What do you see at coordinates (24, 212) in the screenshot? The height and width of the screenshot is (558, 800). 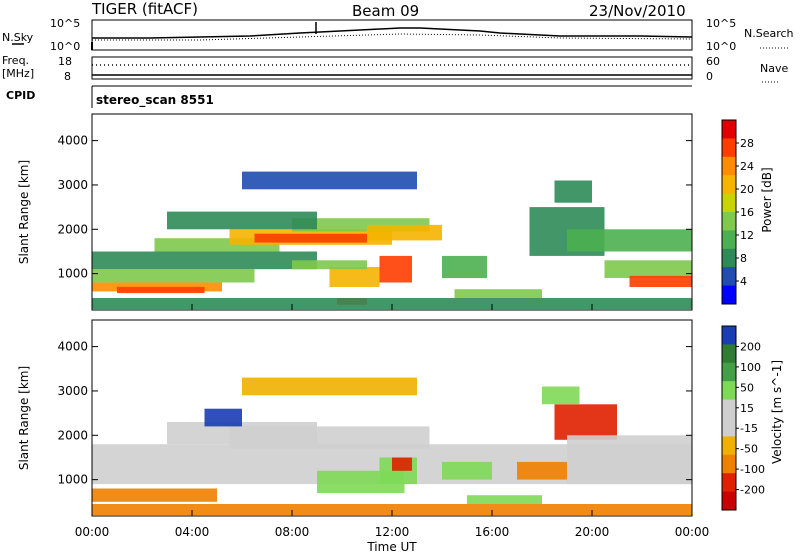 I see `power-ylabel: Slant Range [km]` at bounding box center [24, 212].